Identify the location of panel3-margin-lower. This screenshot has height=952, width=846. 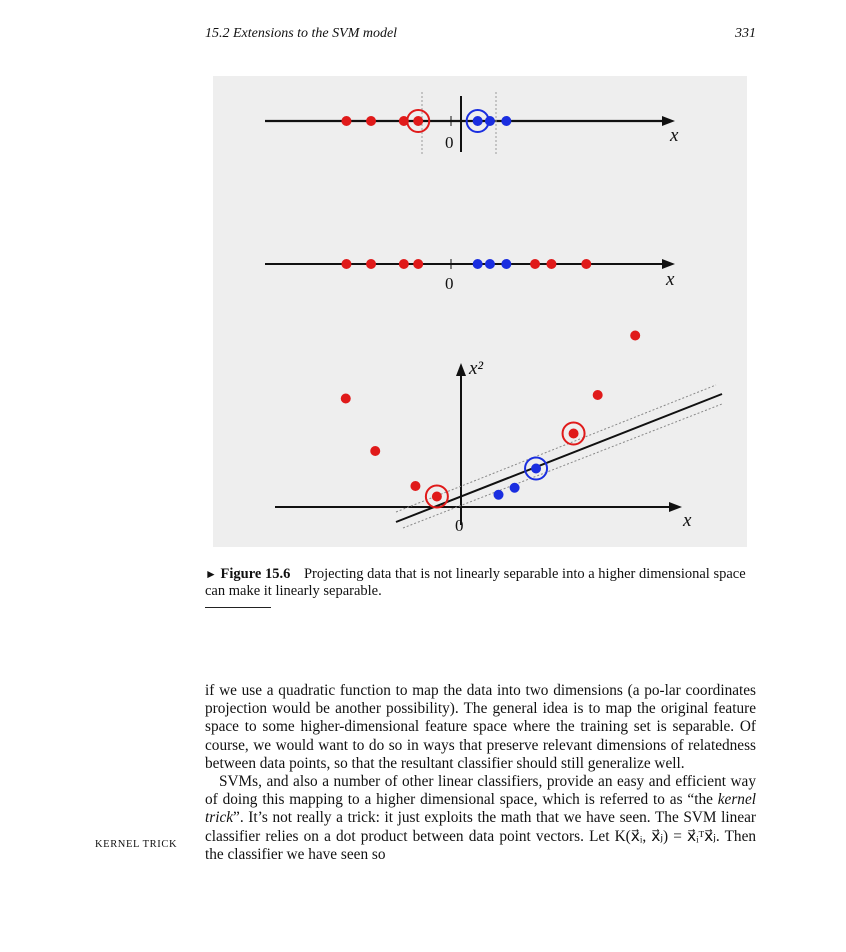
(562, 466).